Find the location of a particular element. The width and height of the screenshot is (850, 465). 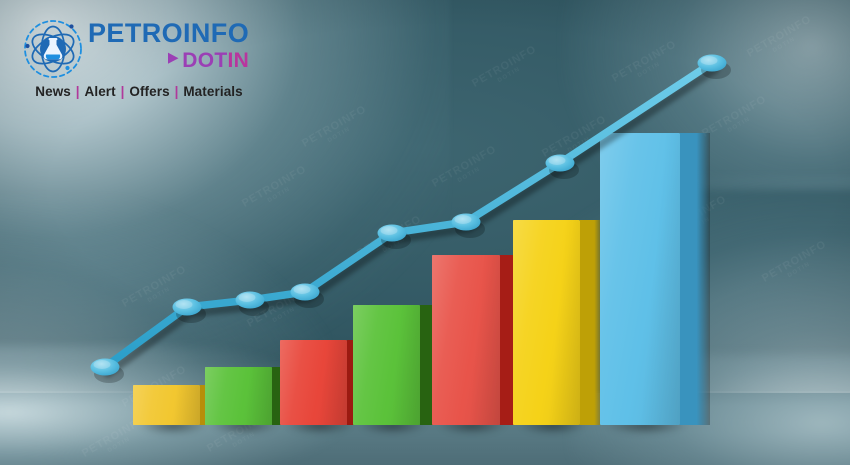

bar-side-face is located at coordinates (695, 279).